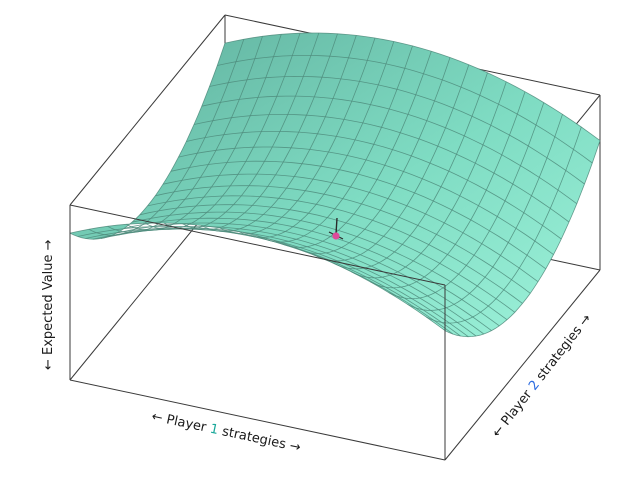  I want to click on equilibrium-point, so click(336, 228).